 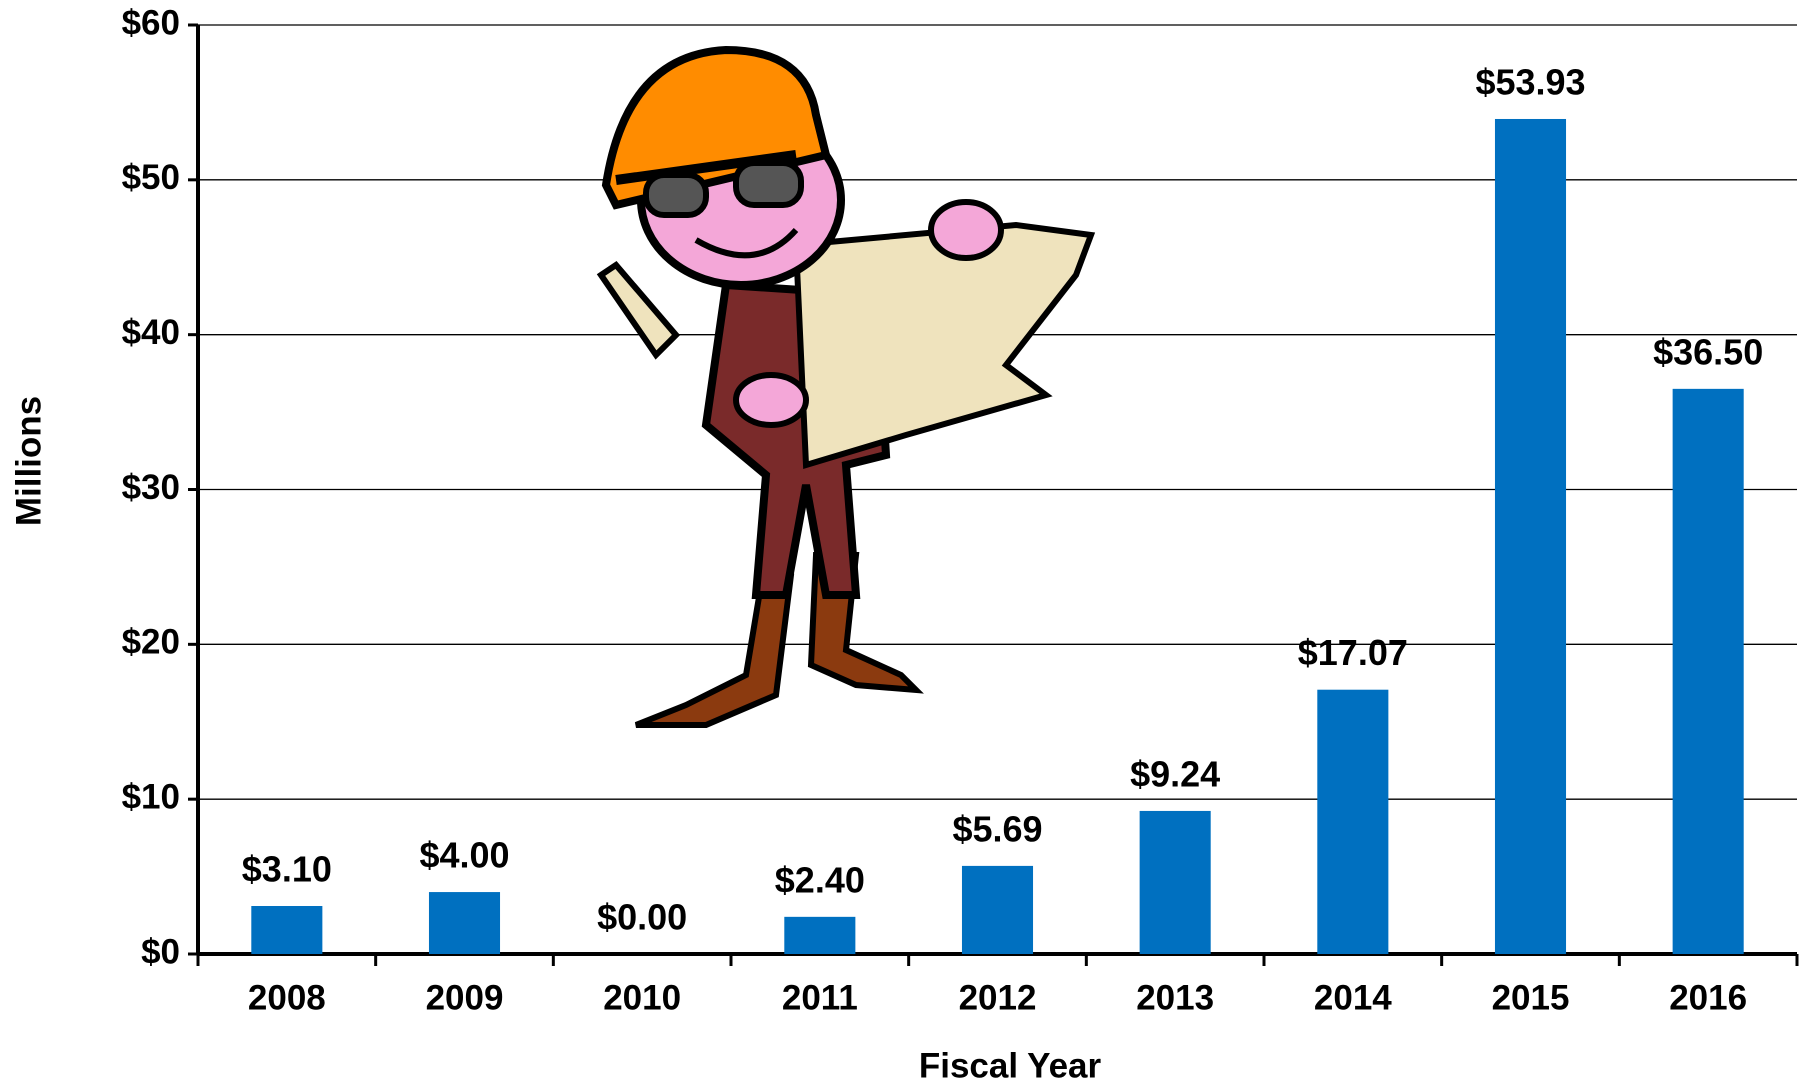 I want to click on value-label: $53.93, so click(x=1530, y=81).